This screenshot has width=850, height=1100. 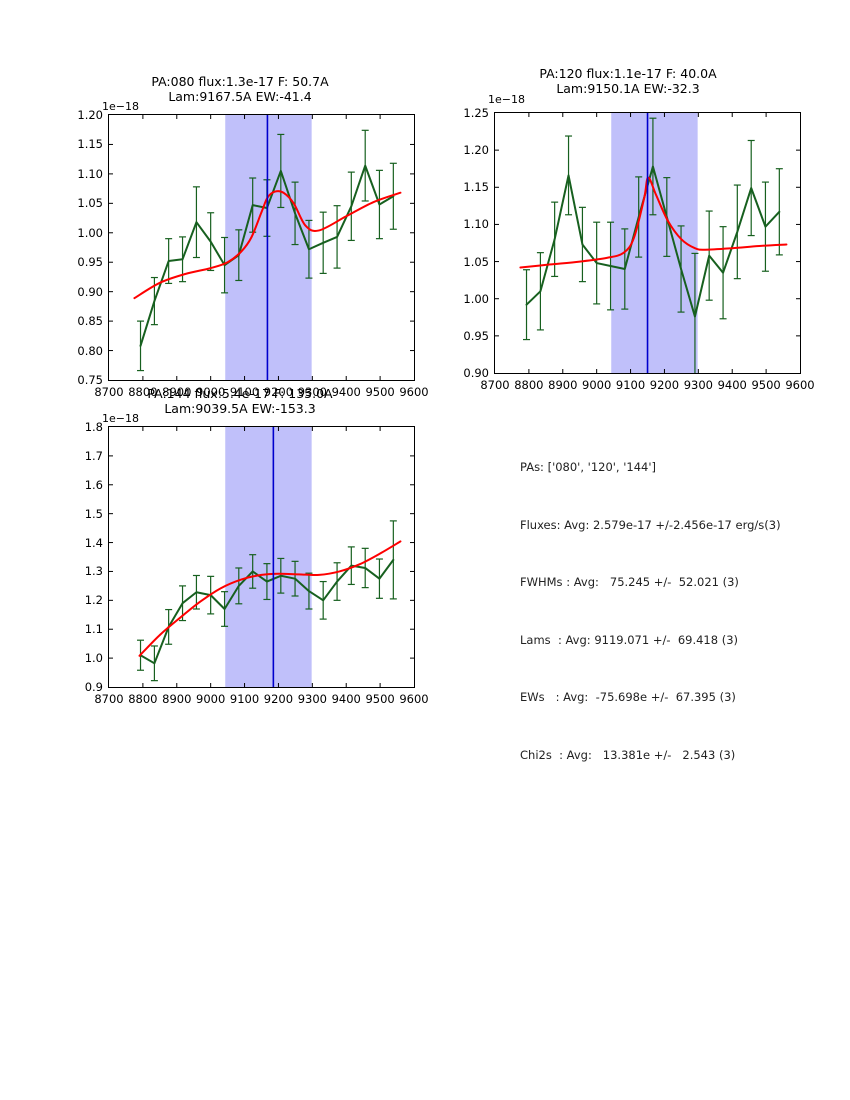 I want to click on panel-subtitle-pa-144: Lam:9039.5A EW:-153.3, so click(x=240, y=408).